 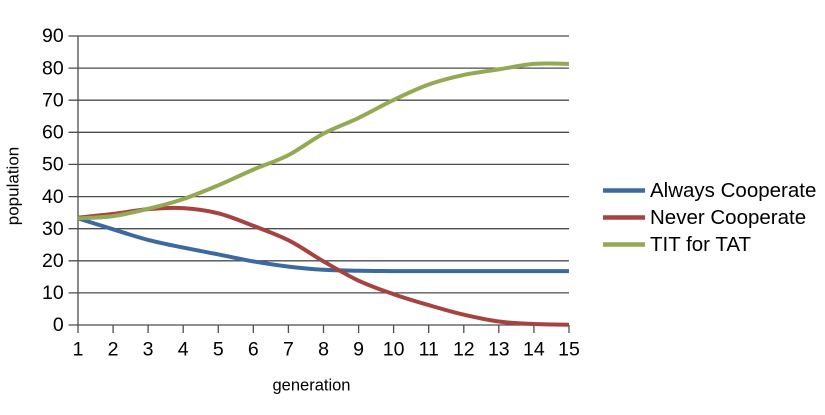 What do you see at coordinates (534, 350) in the screenshot?
I see `svg-text: 14` at bounding box center [534, 350].